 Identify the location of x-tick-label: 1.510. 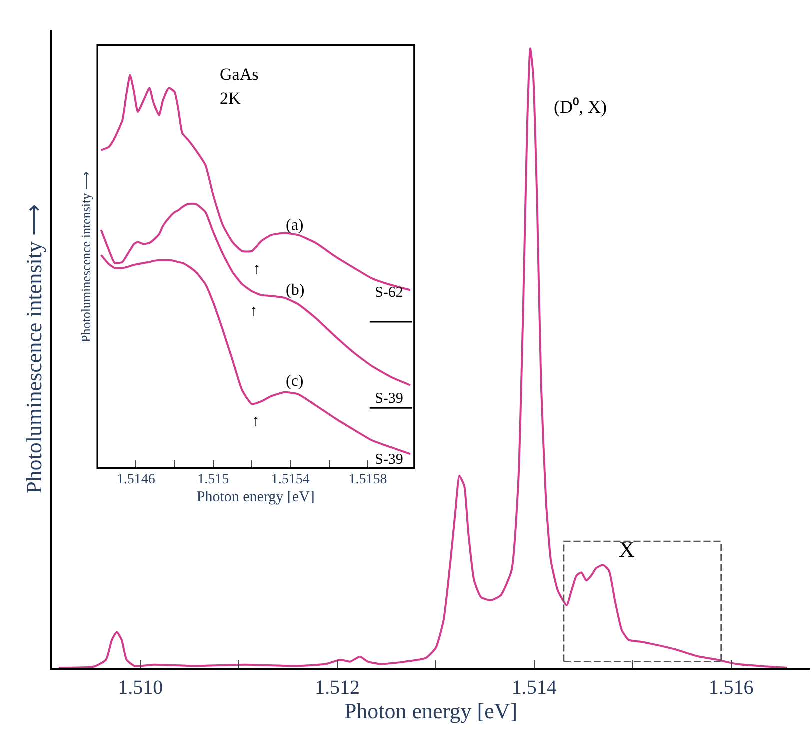
(141, 687).